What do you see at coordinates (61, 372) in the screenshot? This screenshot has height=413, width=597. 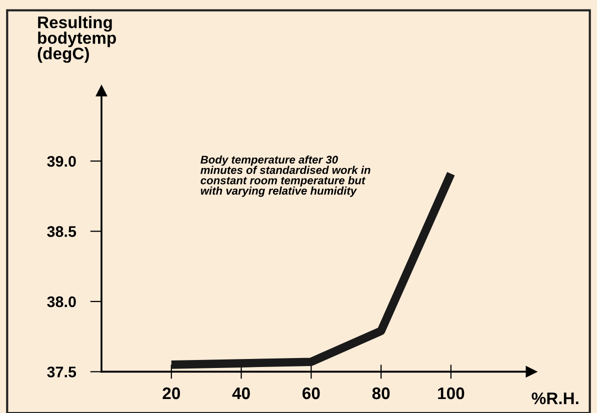 I see `y-tick-label: 37.5` at bounding box center [61, 372].